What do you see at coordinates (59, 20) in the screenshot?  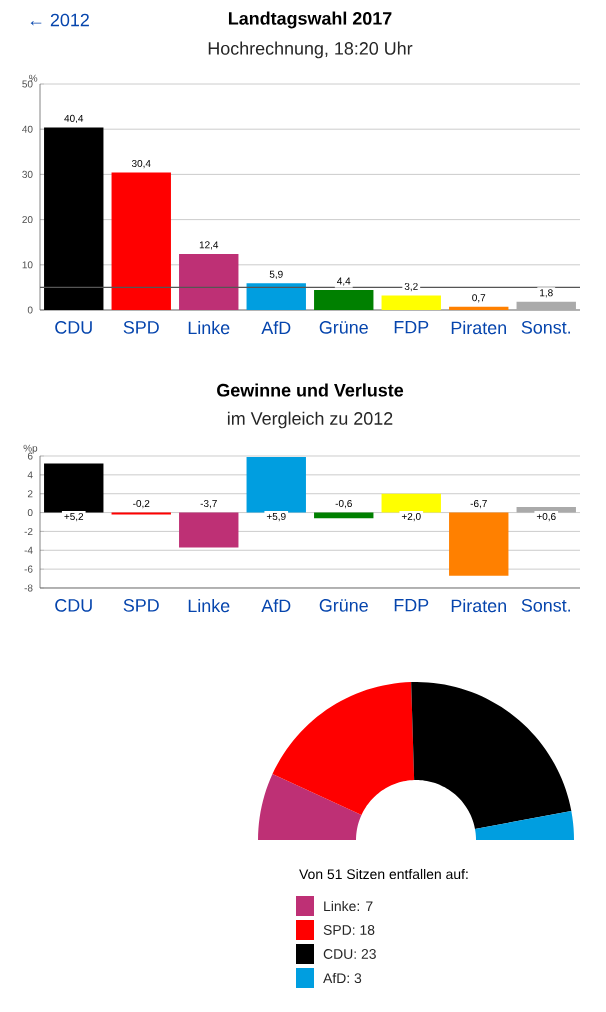 I see `text: ← 2012` at bounding box center [59, 20].